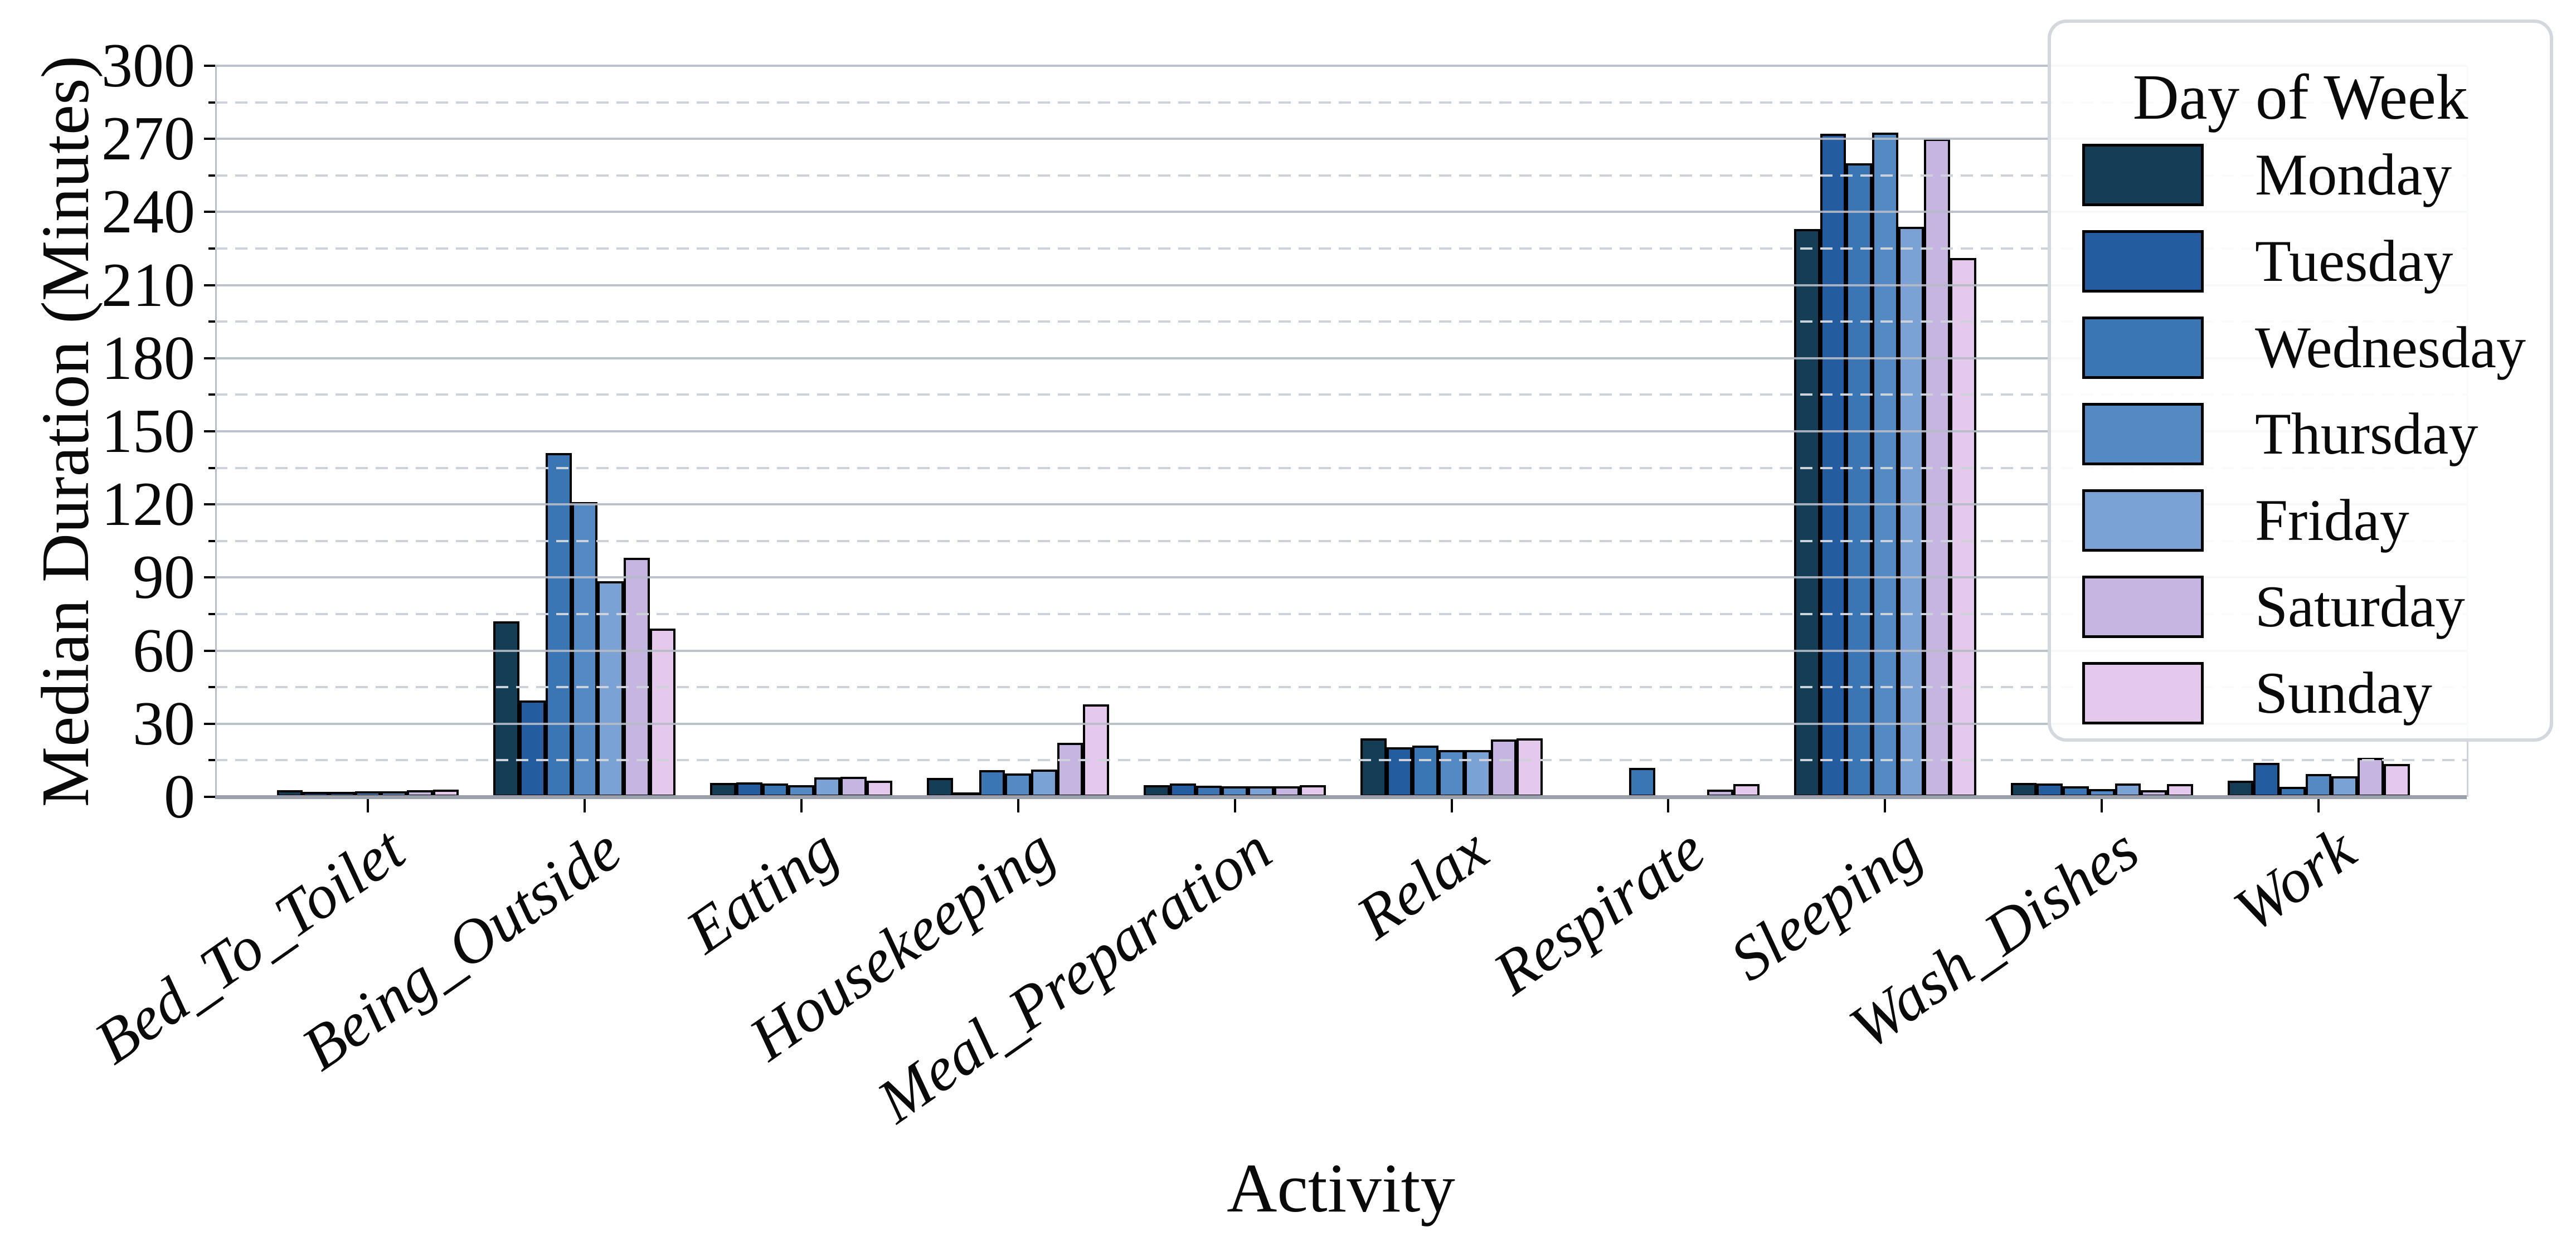 Image resolution: width=2576 pixels, height=1246 pixels. I want to click on legend-item-Saturday: Saturday, so click(2273, 607).